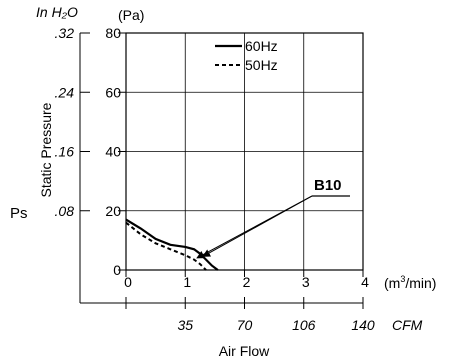  What do you see at coordinates (254, 227) in the screenshot?
I see `annotation-arrow` at bounding box center [254, 227].